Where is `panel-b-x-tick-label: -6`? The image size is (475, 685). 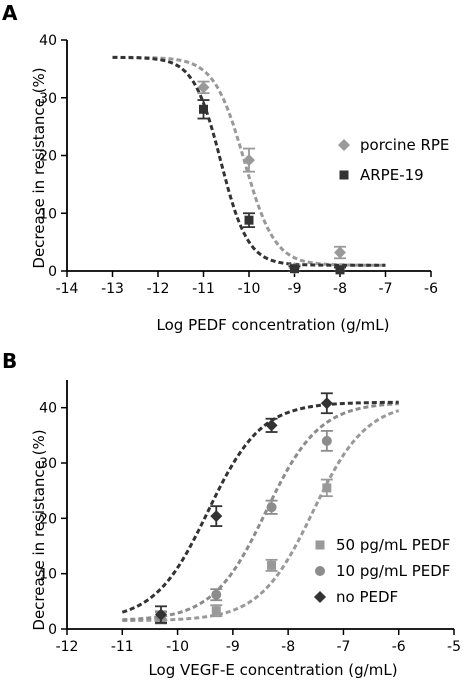 panel-b-x-tick-label: -6 is located at coordinates (399, 647).